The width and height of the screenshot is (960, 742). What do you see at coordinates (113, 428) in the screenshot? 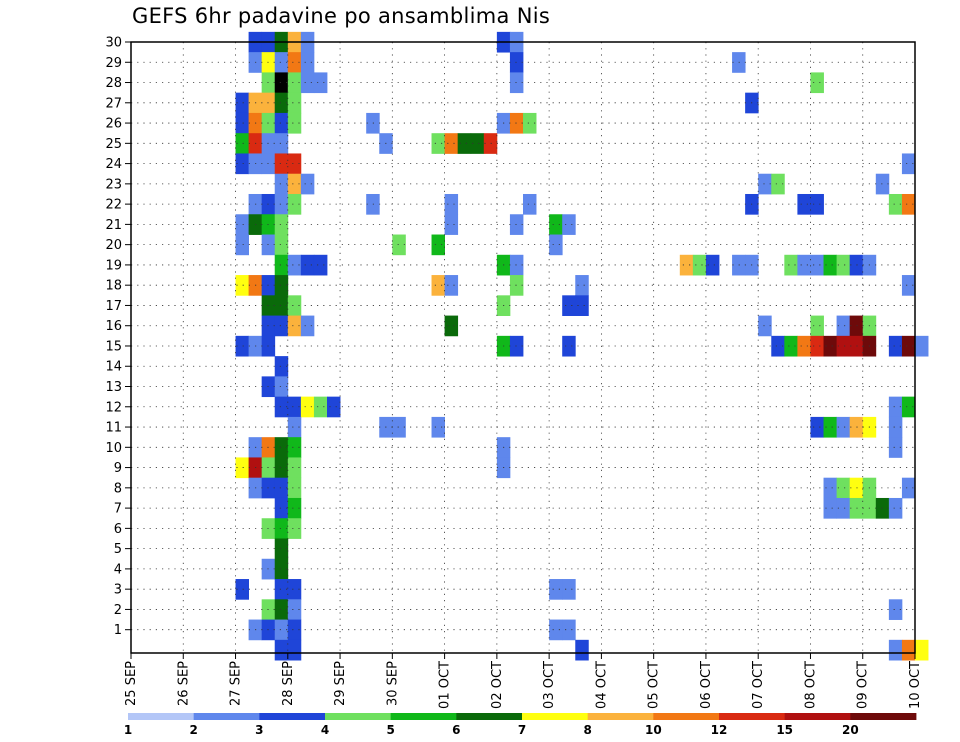
I see `y-tick-label: 11` at bounding box center [113, 428].